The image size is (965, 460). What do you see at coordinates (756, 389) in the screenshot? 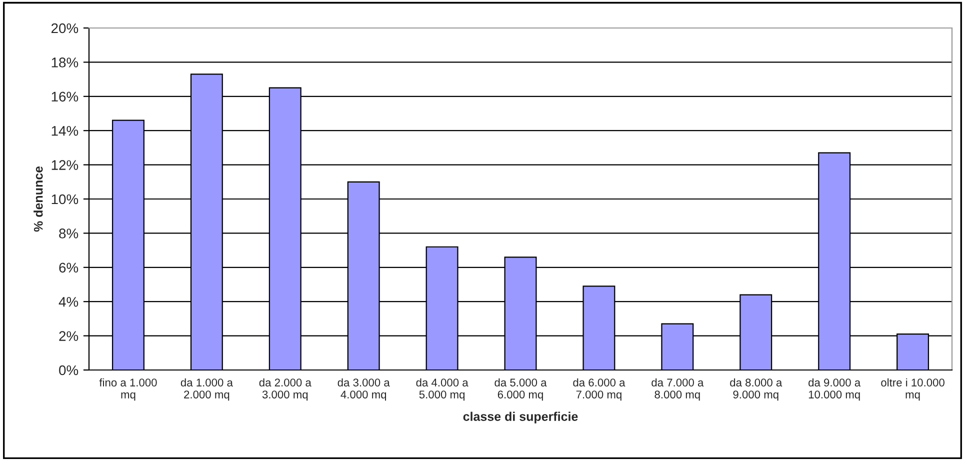
I see `x-tick-label: da 8.000 a 9.000 mq` at bounding box center [756, 389].